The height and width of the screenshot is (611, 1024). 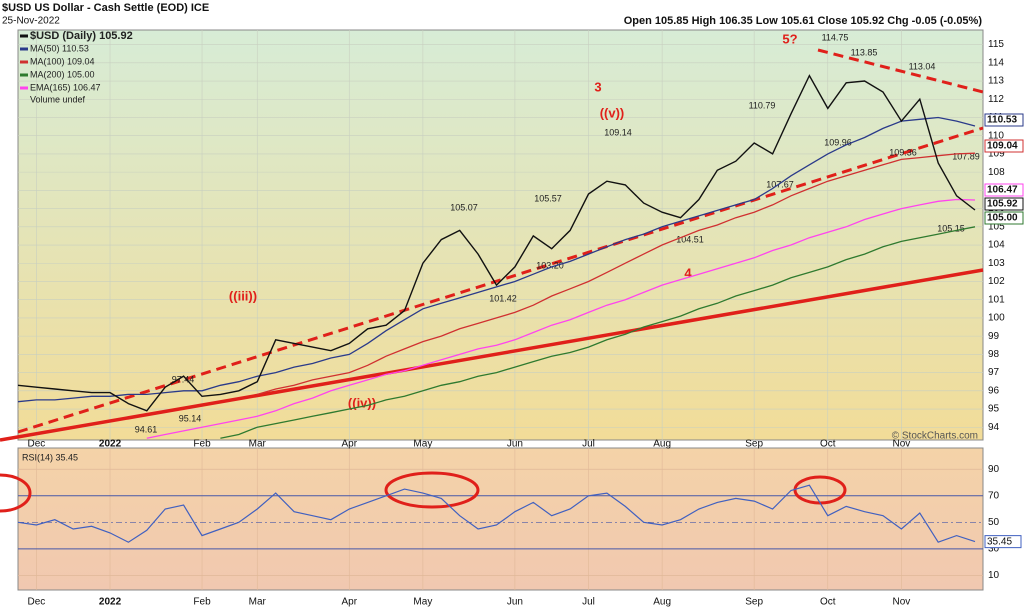 I want to click on legend-extra: Volume undef, so click(x=58, y=99).